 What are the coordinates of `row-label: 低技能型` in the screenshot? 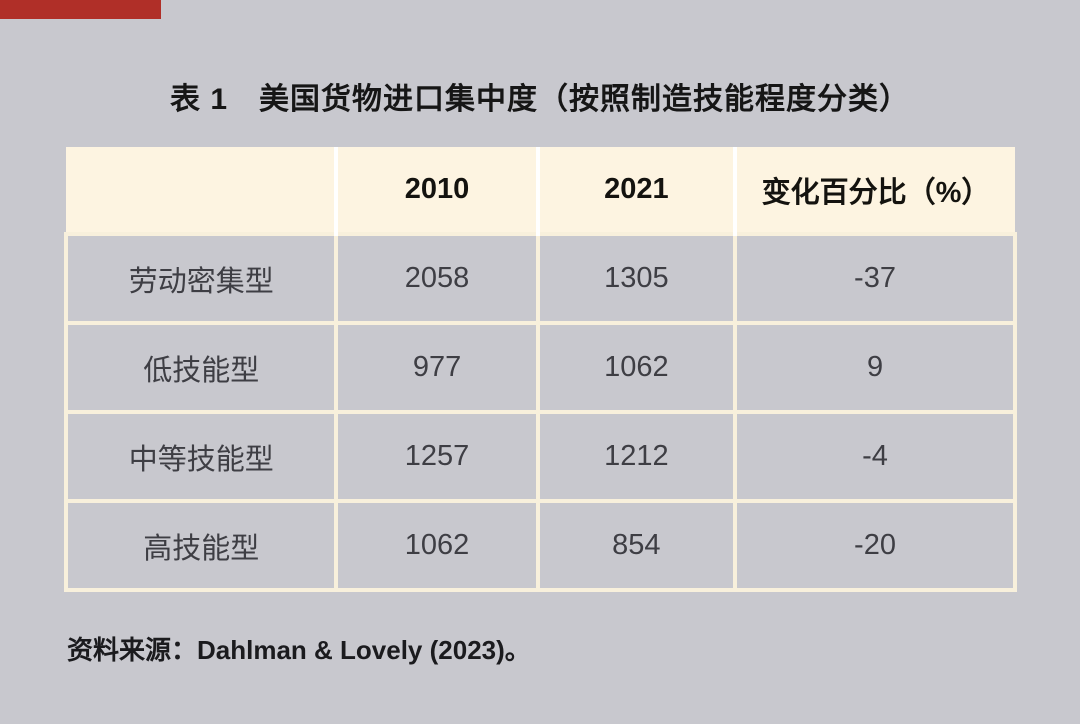 It's located at (201, 367).